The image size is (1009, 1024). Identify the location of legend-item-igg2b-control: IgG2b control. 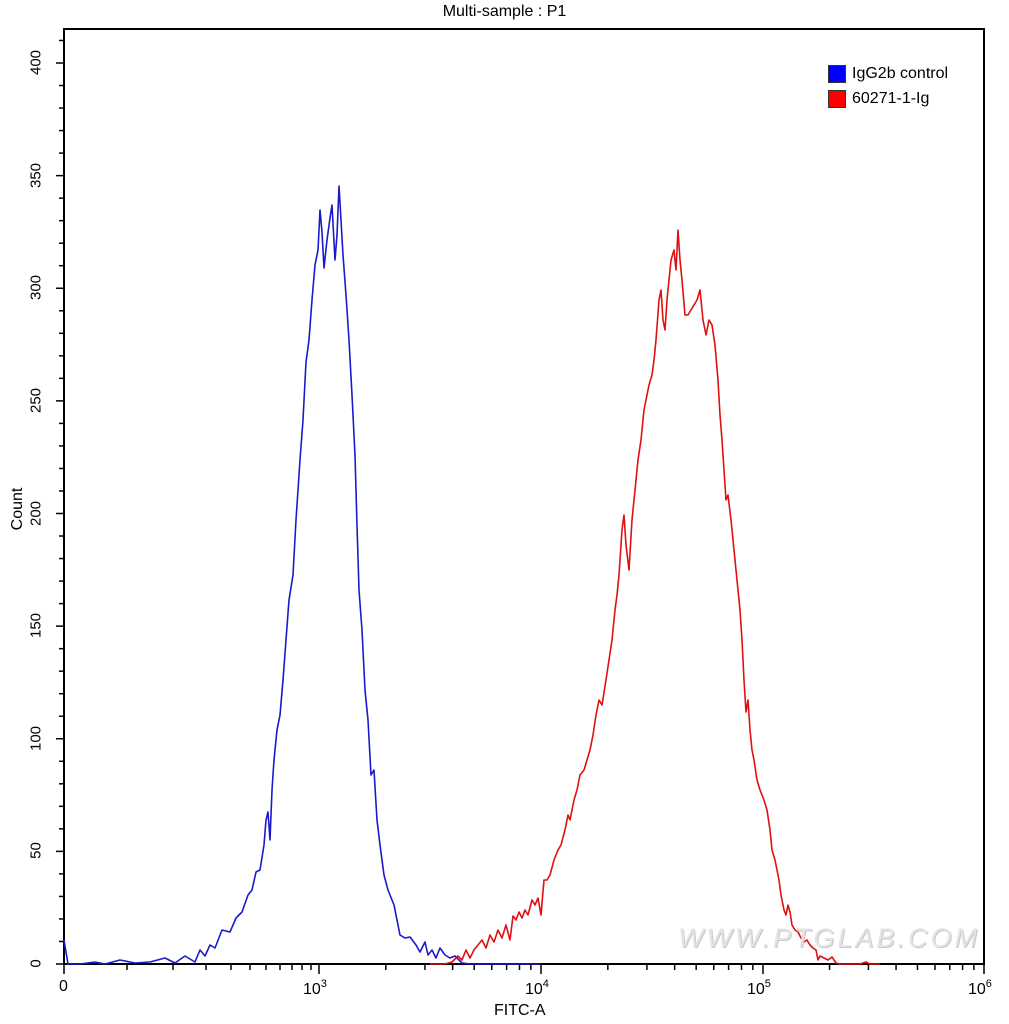
(888, 73).